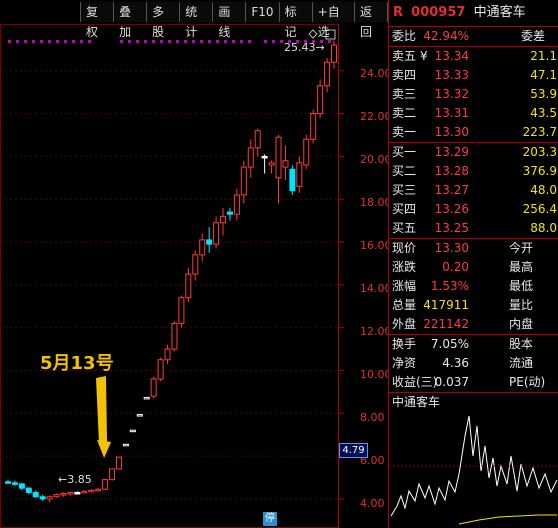  I want to click on stop-badge-icon: 停, so click(270, 519).